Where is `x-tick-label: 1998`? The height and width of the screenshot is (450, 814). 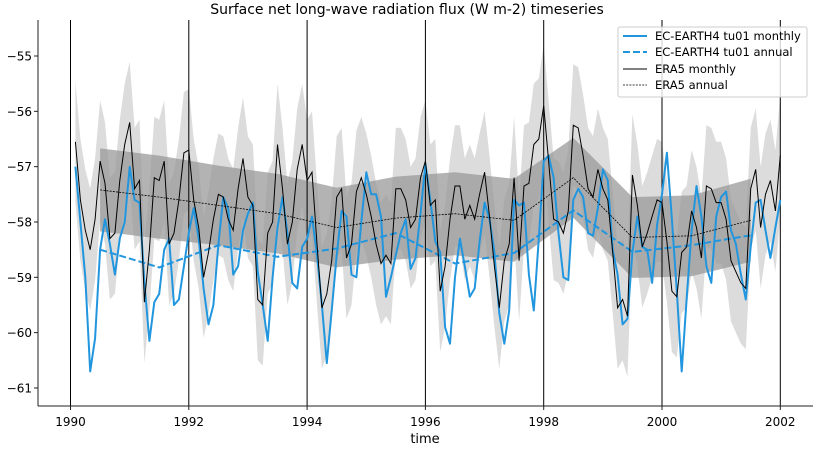
x-tick-label: 1998 is located at coordinates (543, 422).